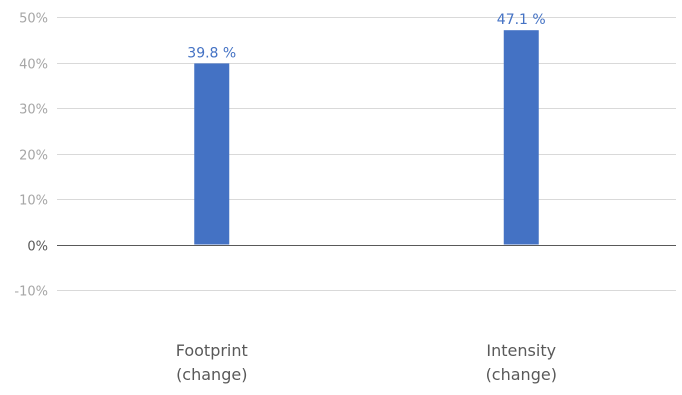 This screenshot has width=682, height=395. What do you see at coordinates (212, 350) in the screenshot?
I see `x-category-label: Footprint` at bounding box center [212, 350].